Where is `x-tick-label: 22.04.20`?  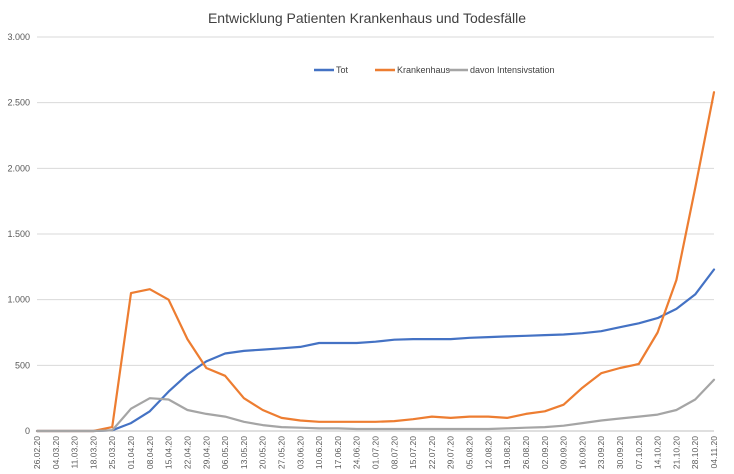
x-tick-label: 22.04.20 is located at coordinates (187, 452).